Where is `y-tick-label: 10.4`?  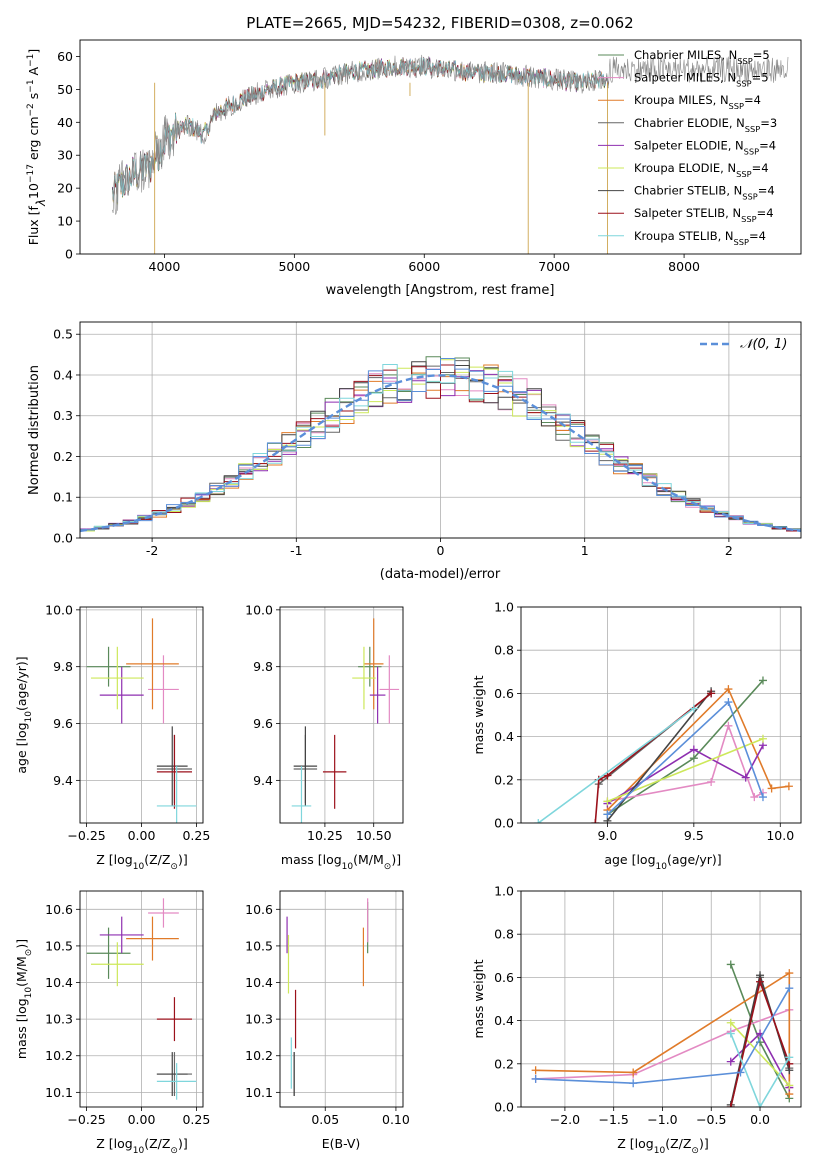
y-tick-label: 10.4 is located at coordinates (59, 982).